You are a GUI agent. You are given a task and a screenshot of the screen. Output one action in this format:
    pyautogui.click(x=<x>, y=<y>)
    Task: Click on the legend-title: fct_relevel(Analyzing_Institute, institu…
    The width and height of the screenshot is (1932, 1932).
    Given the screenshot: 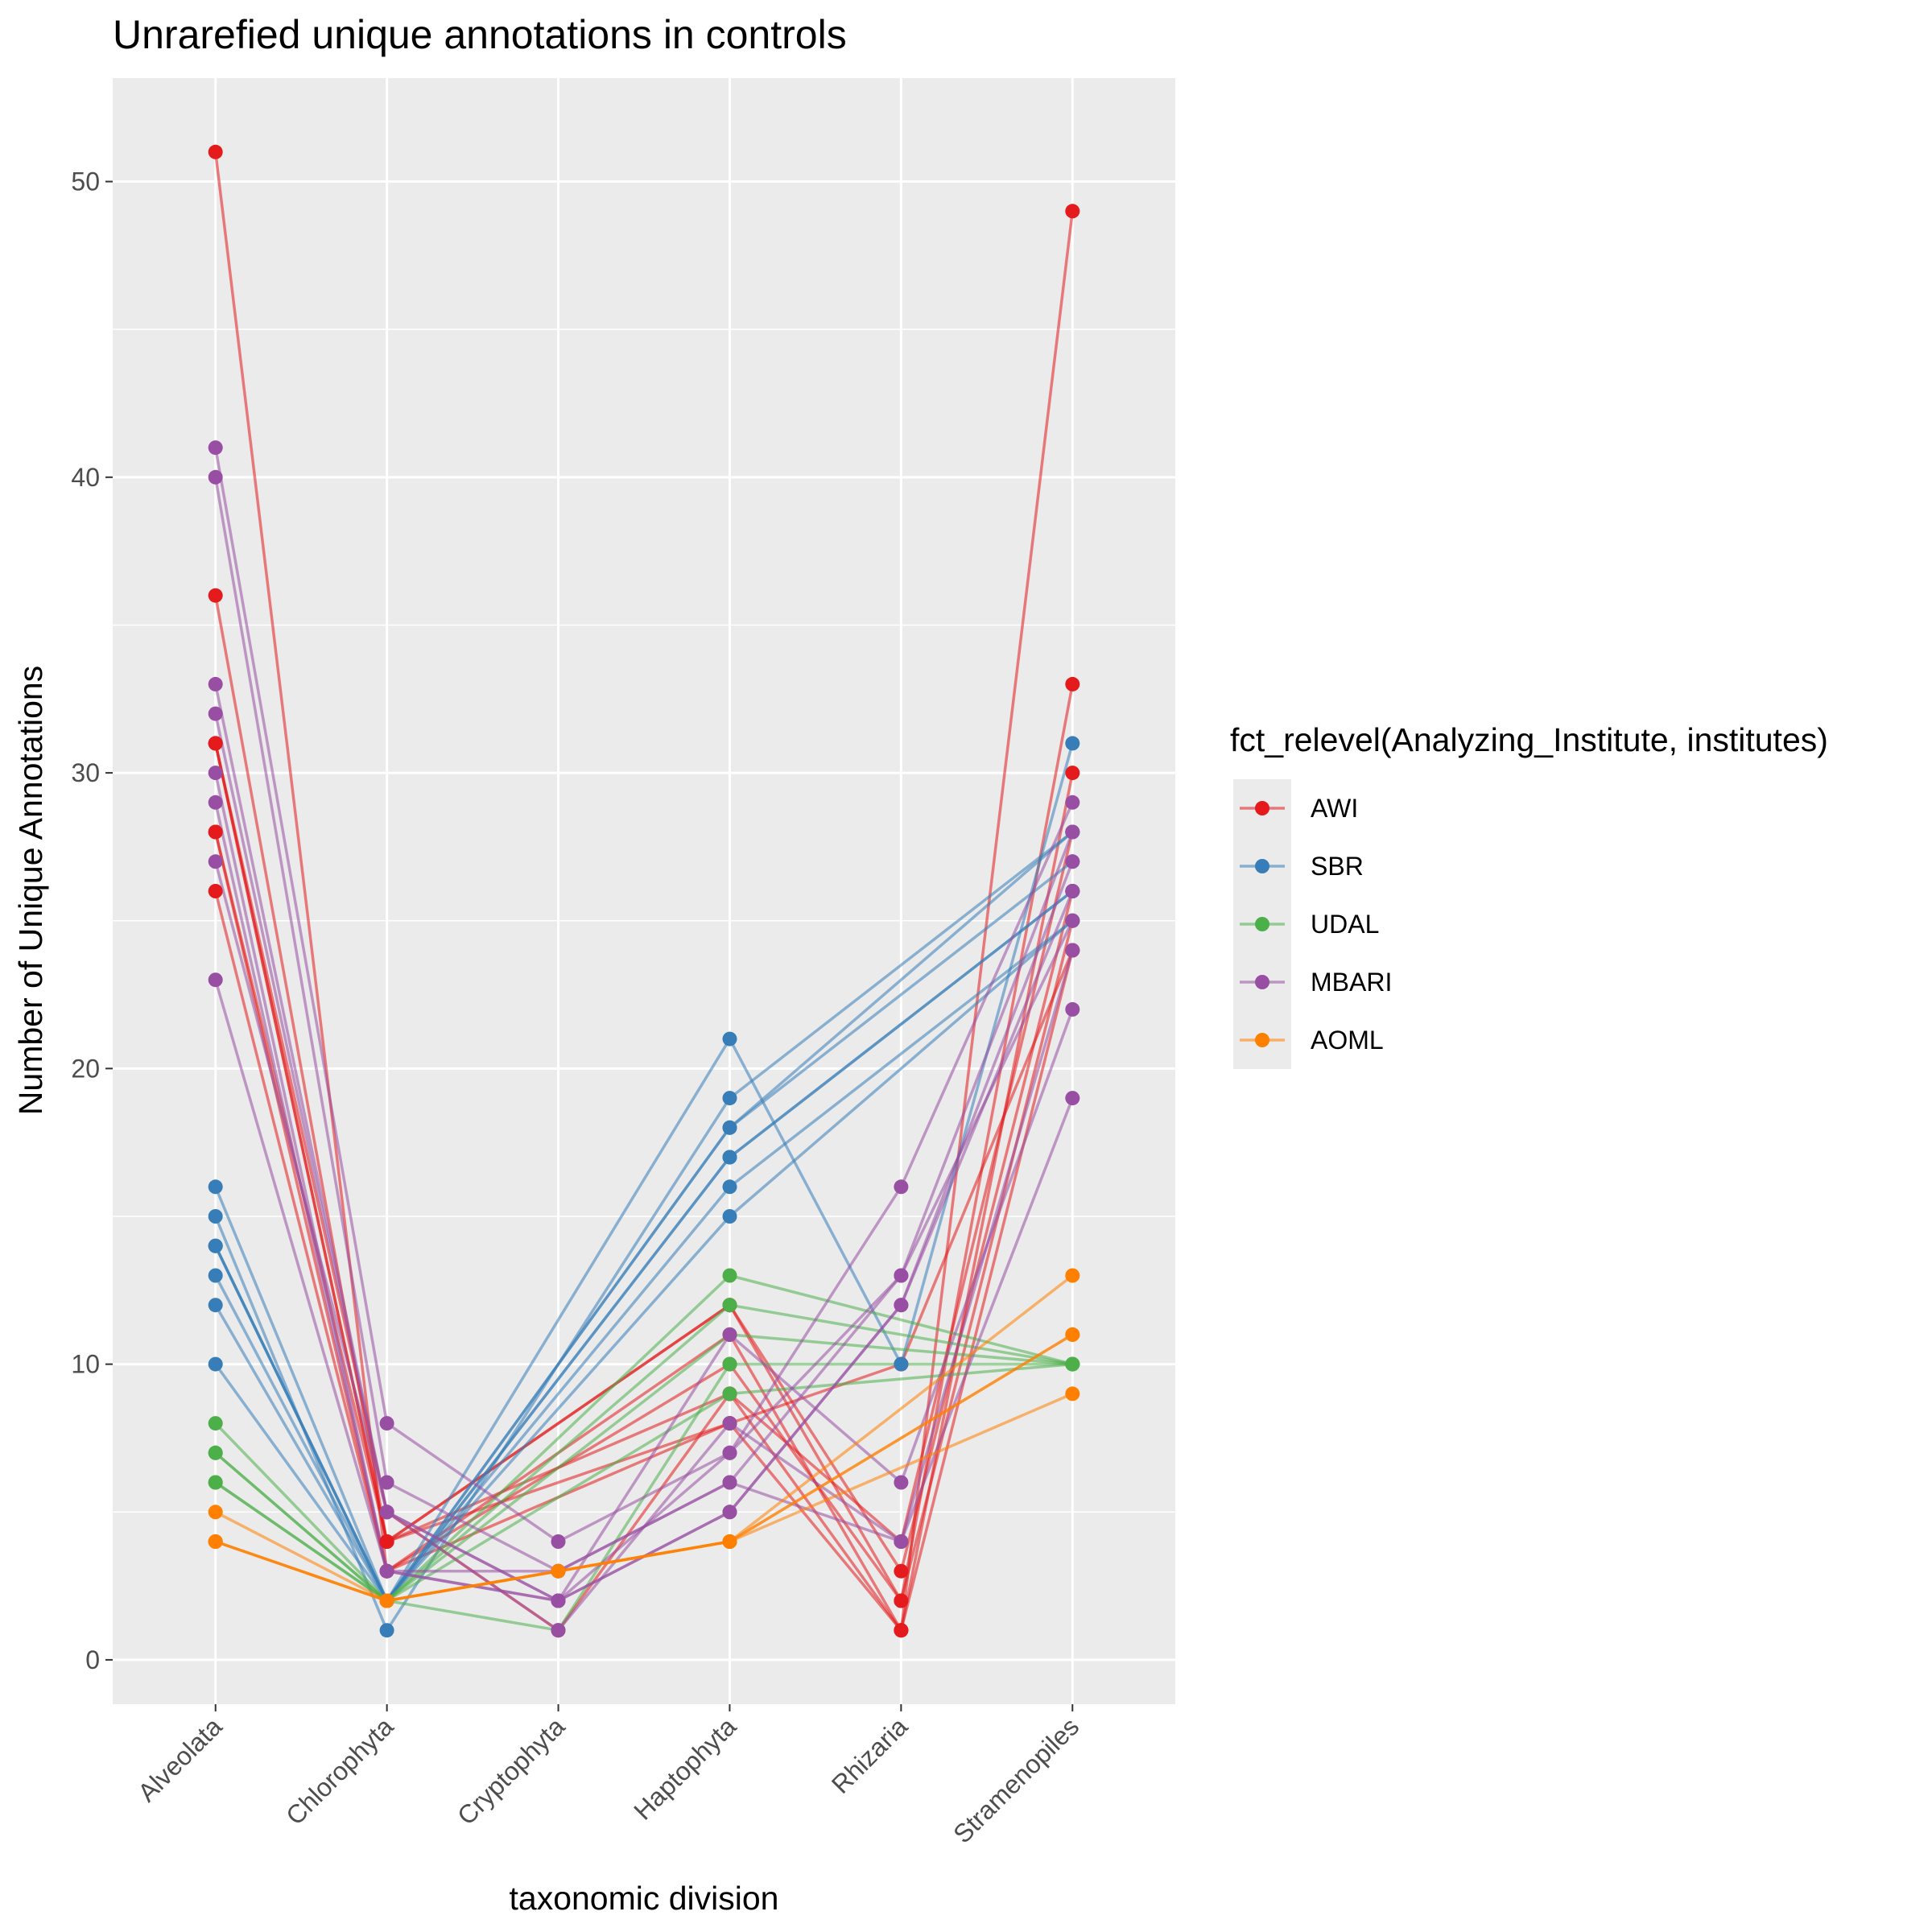 What is the action you would take?
    pyautogui.click(x=1529, y=739)
    